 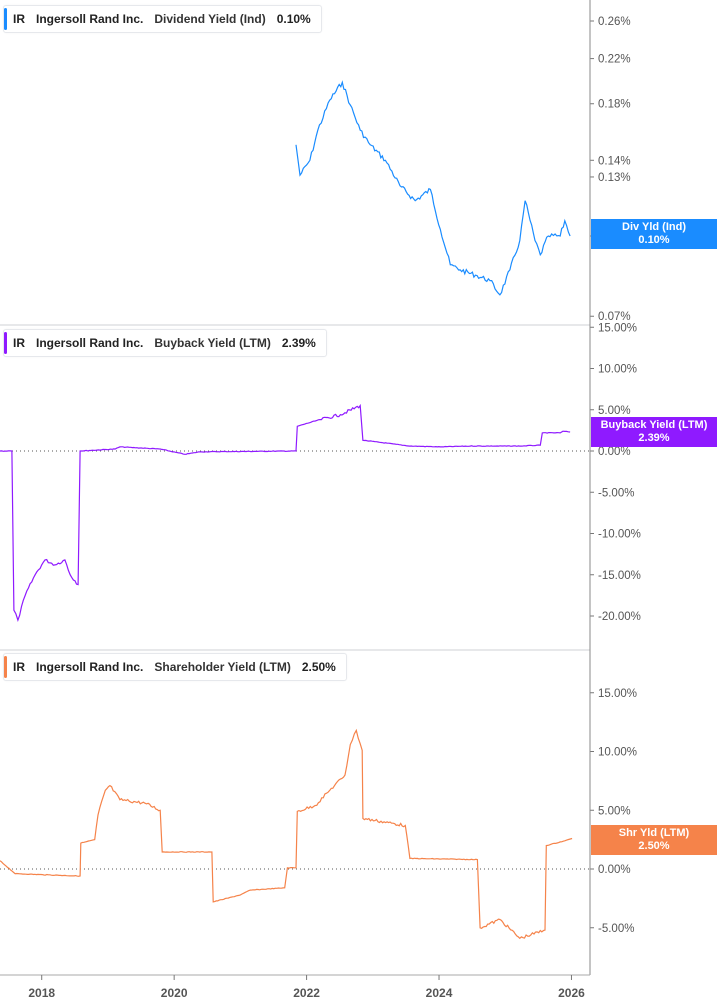 What do you see at coordinates (41, 993) in the screenshot?
I see `x-tick-label: 2018` at bounding box center [41, 993].